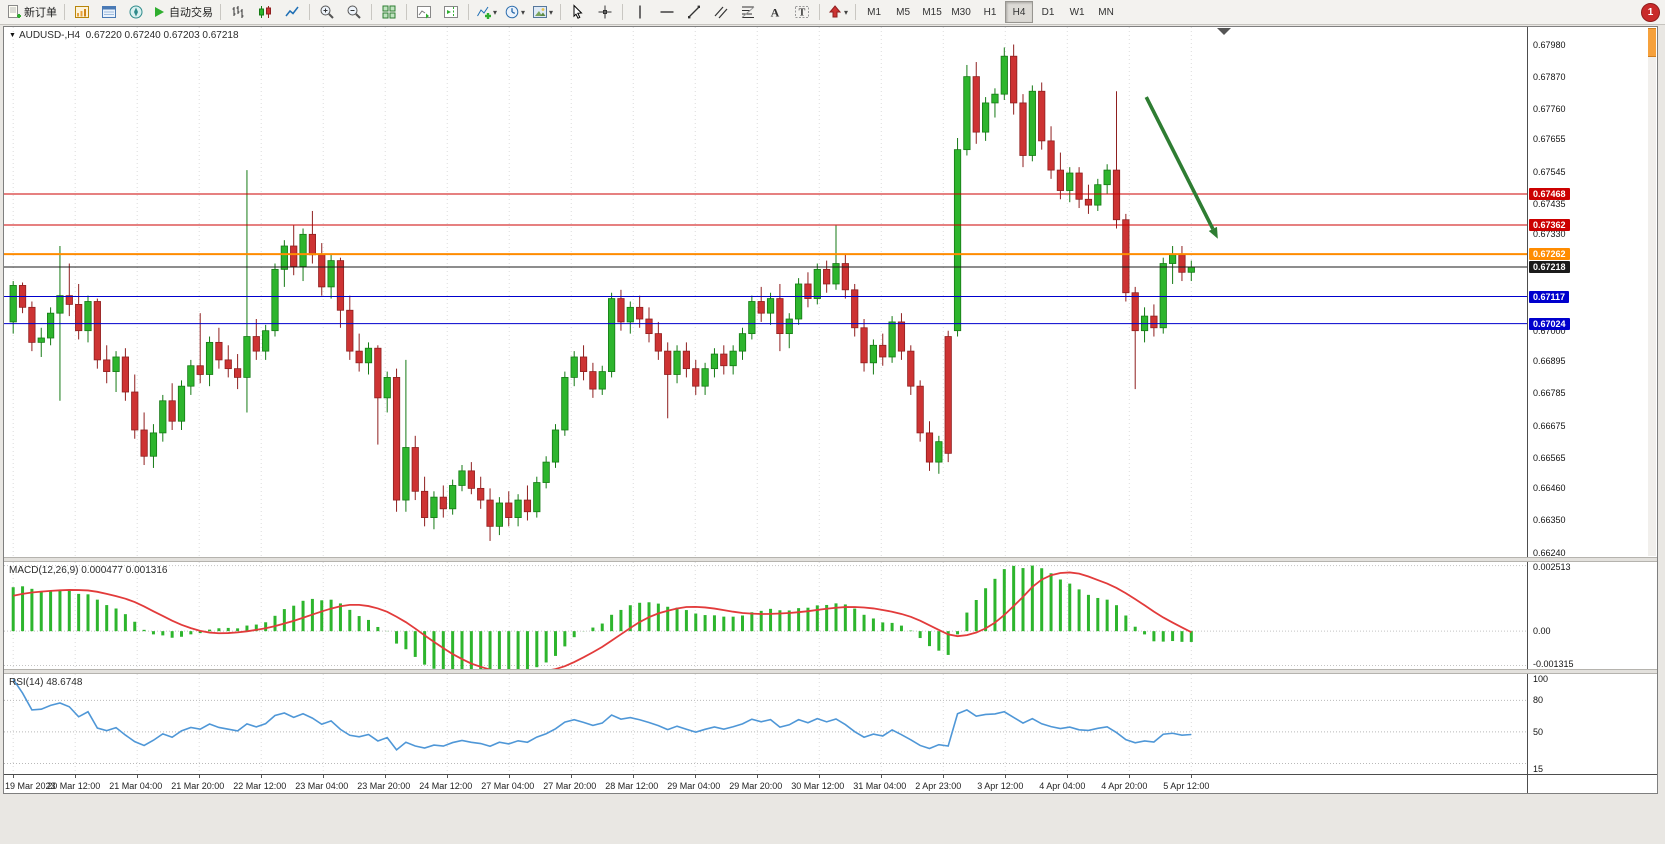 The width and height of the screenshot is (1665, 844). Describe the element at coordinates (322, 786) in the screenshot. I see `time-axis-label: 23 Mar 04:00` at that location.